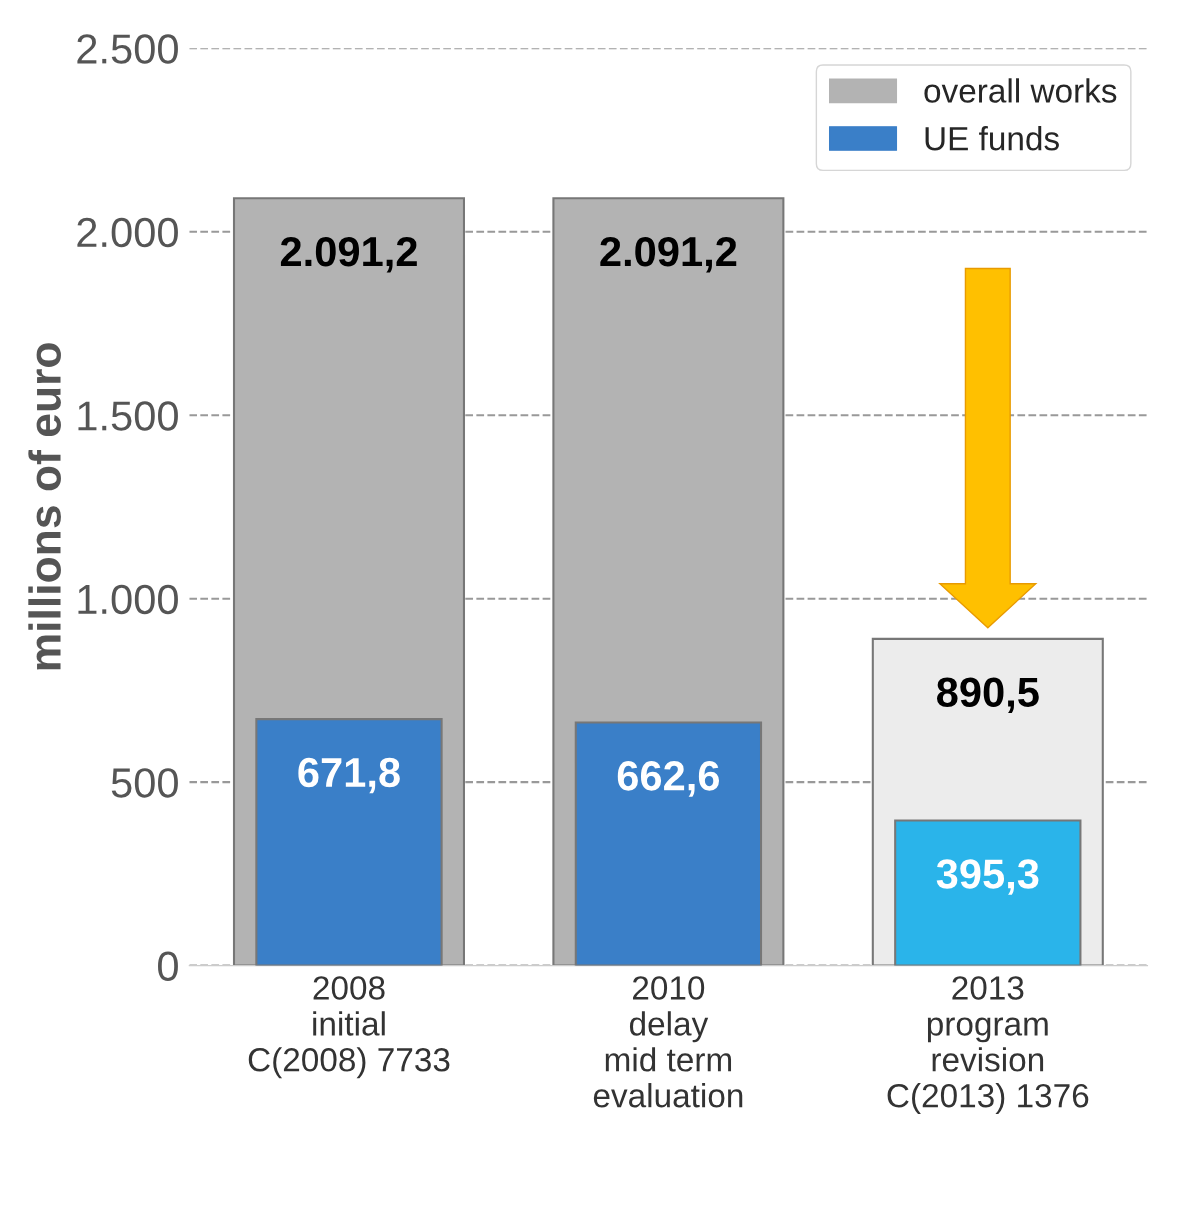 The width and height of the screenshot is (1183, 1207). What do you see at coordinates (1020, 90) in the screenshot?
I see `legend-label: overall works` at bounding box center [1020, 90].